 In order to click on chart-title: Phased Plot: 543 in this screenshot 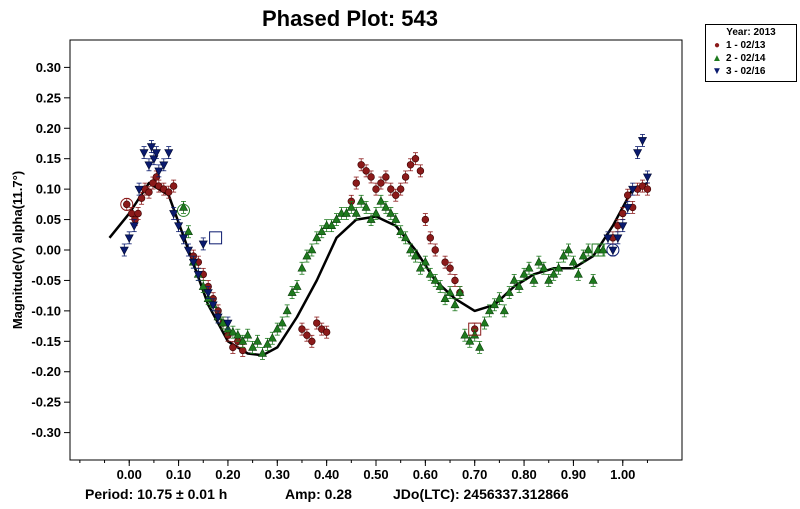, I will do `click(350, 18)`.